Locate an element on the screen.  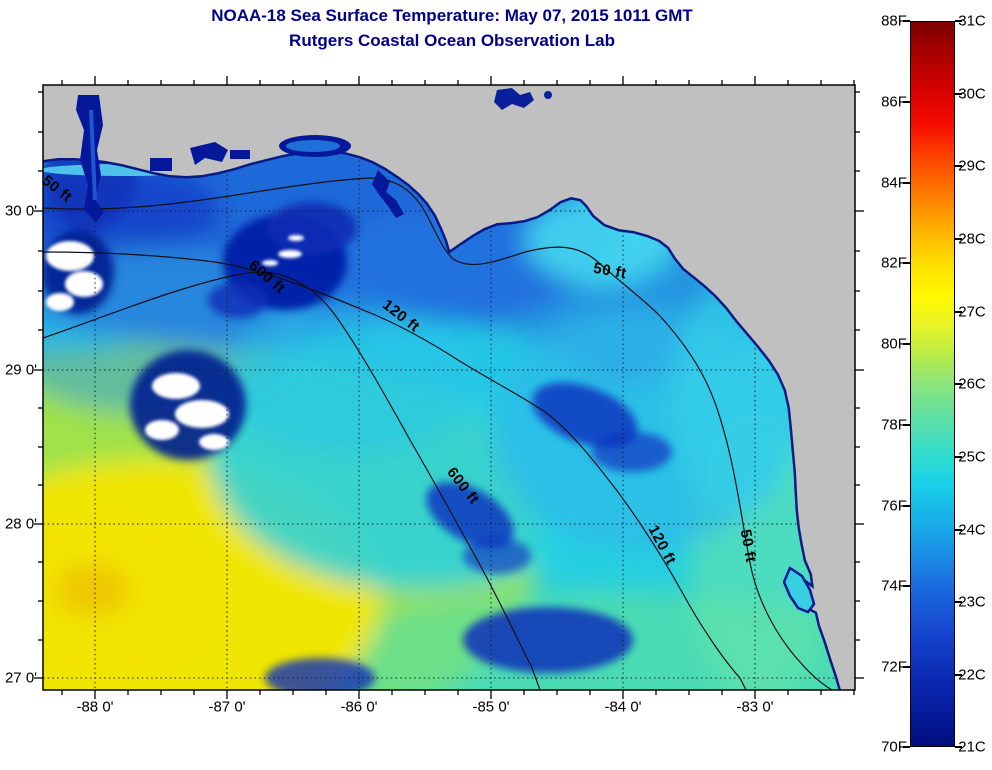
cloud-patches is located at coordinates (175, 342).